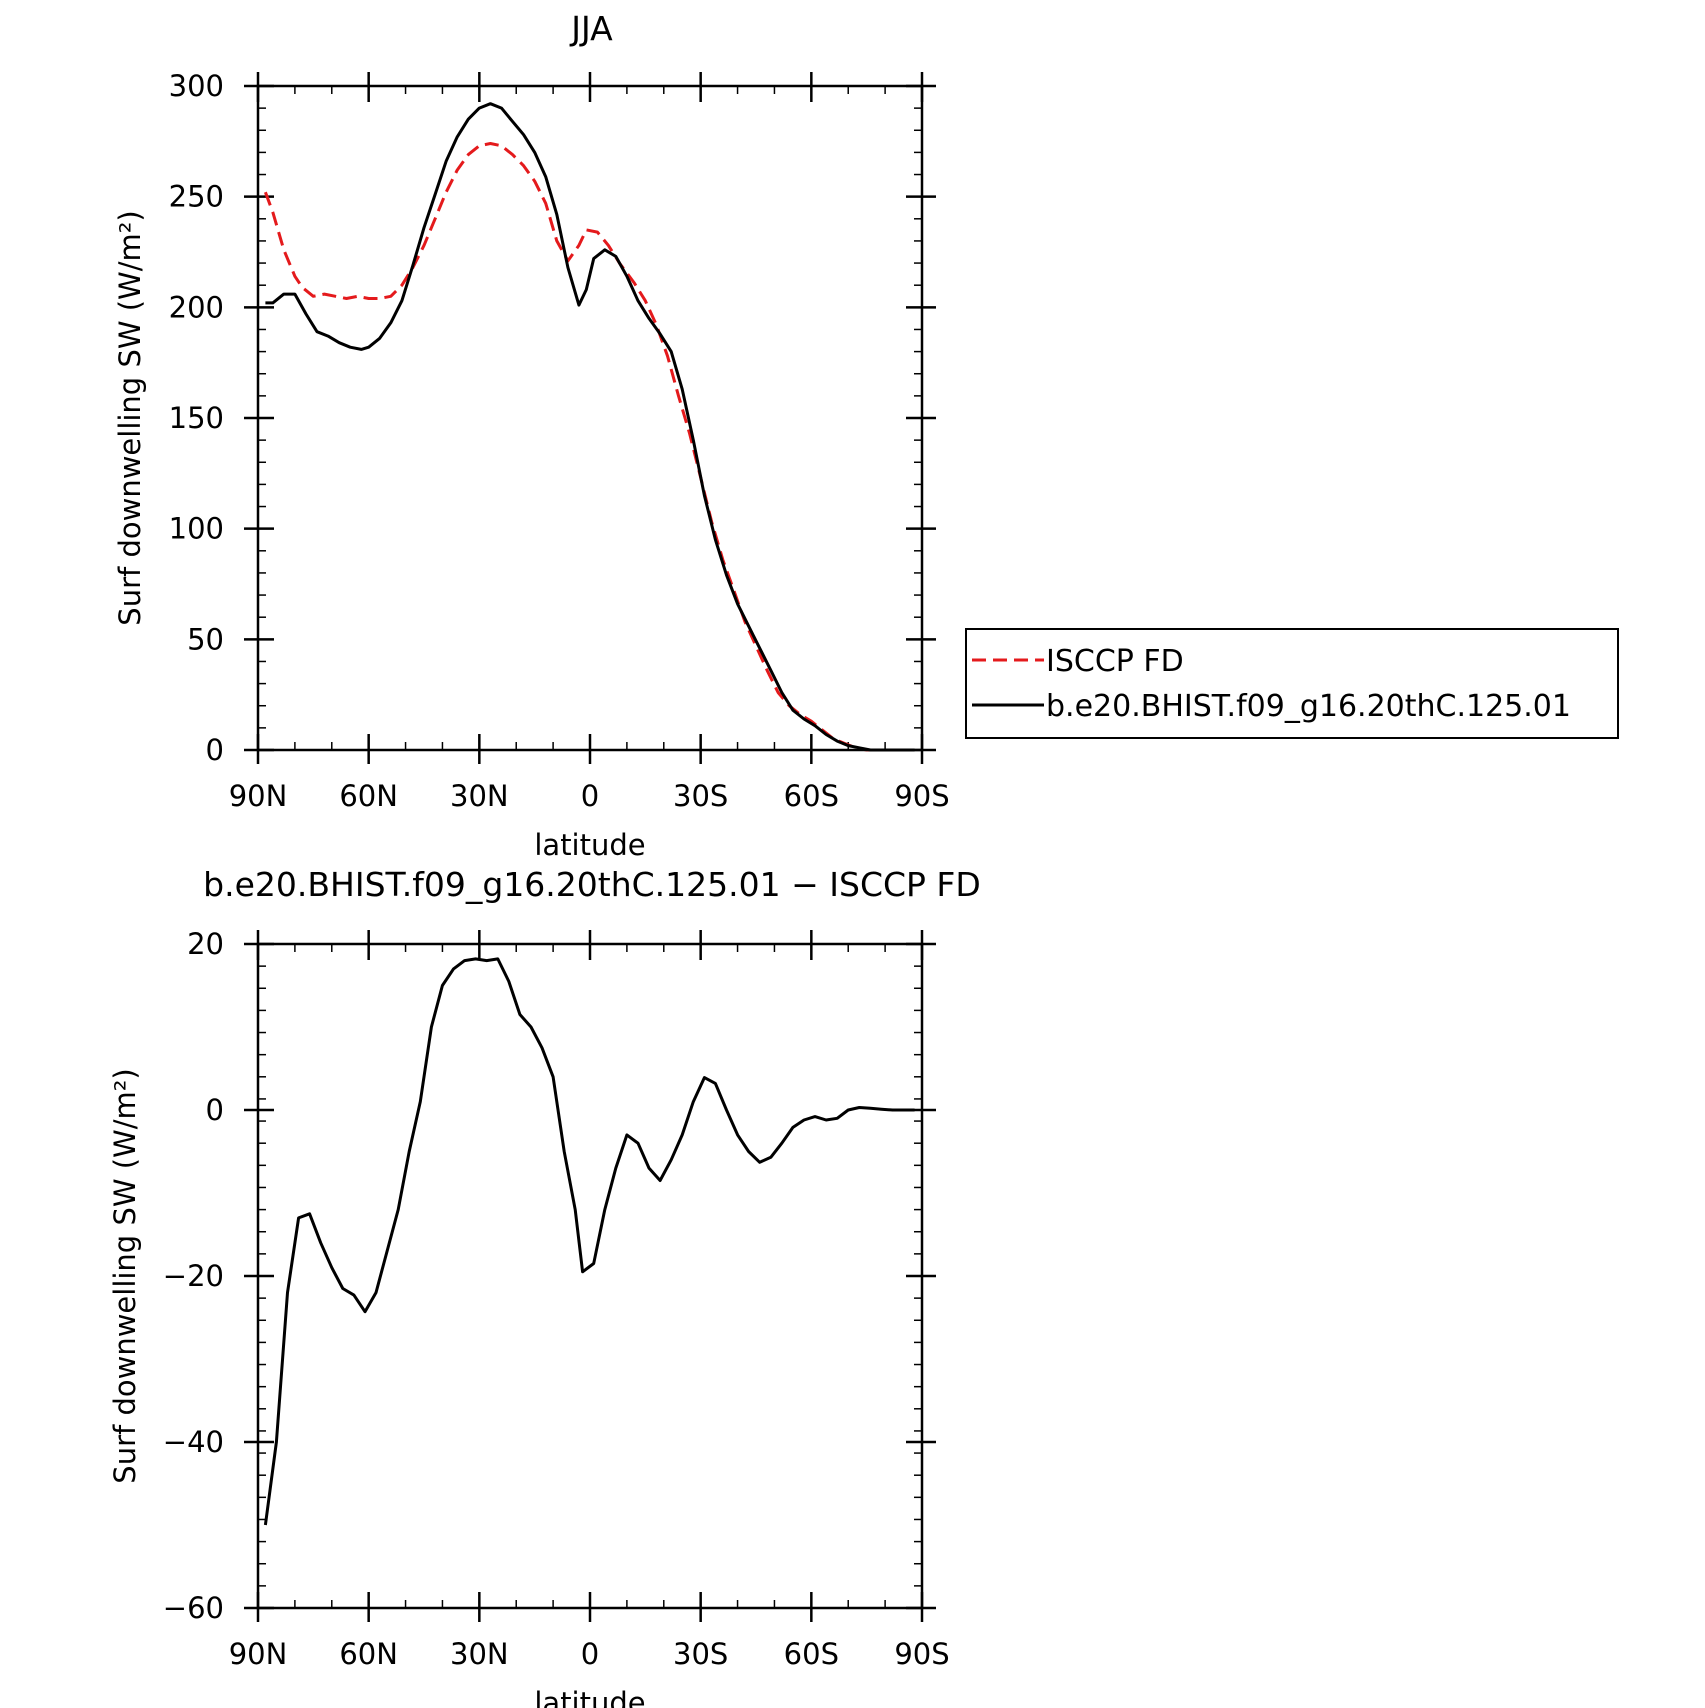 This screenshot has height=1708, width=1705. Describe the element at coordinates (196, 86) in the screenshot. I see `top-y-tick-label: 300` at that location.